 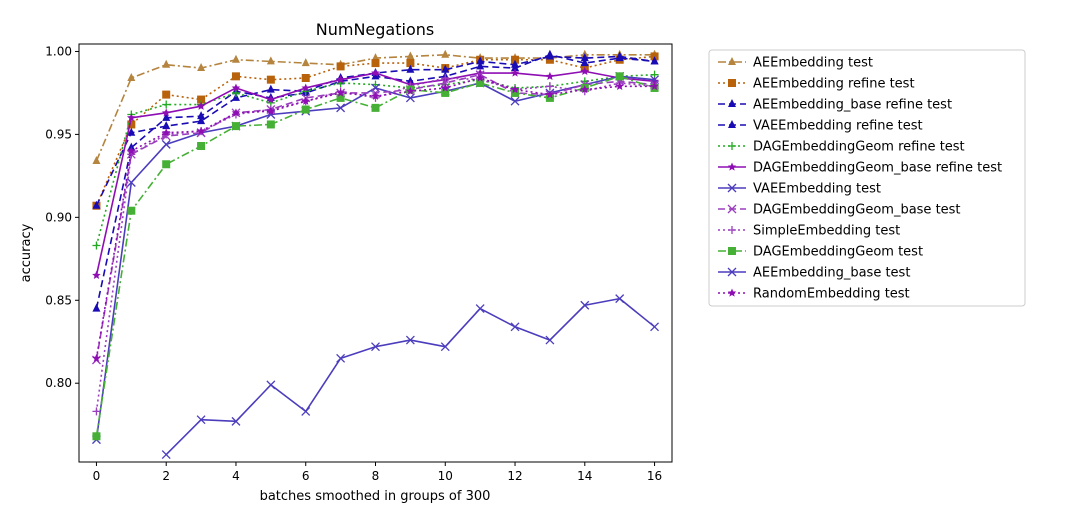 I want to click on legend-label: DAGEmbeddingGeom_base refine test, so click(x=877, y=168).